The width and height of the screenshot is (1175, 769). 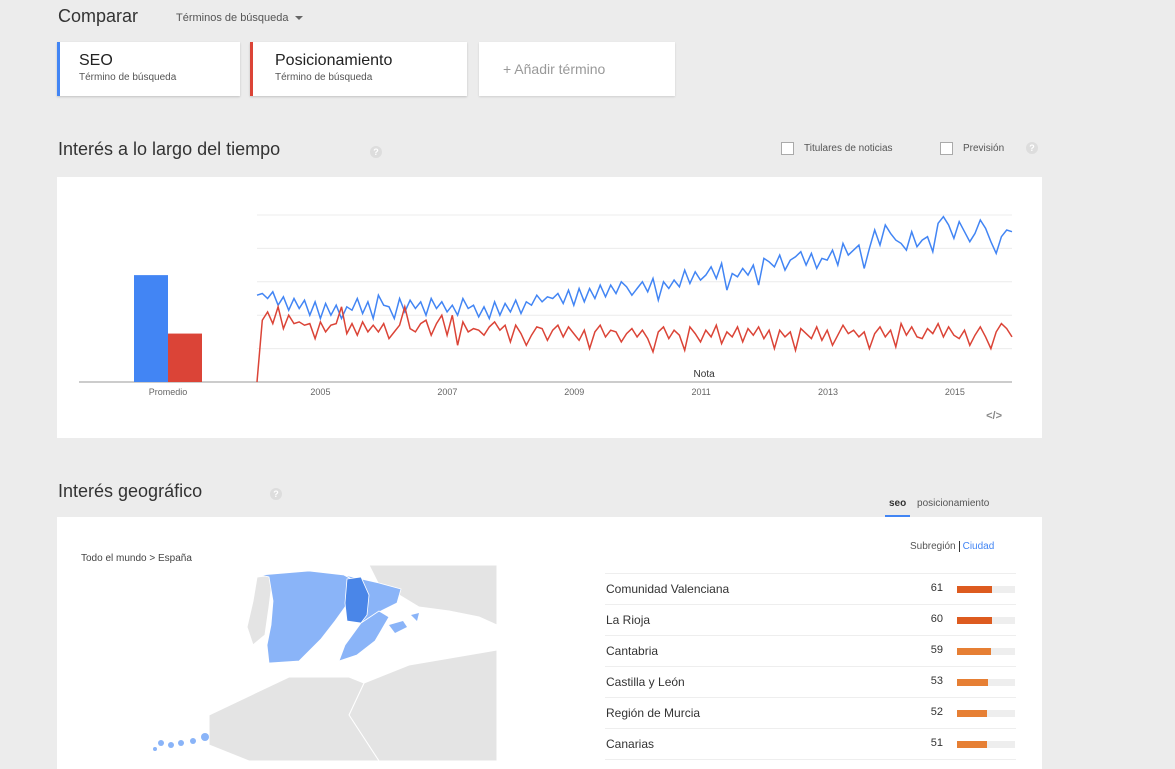 What do you see at coordinates (936, 588) in the screenshot?
I see `region-value: 61` at bounding box center [936, 588].